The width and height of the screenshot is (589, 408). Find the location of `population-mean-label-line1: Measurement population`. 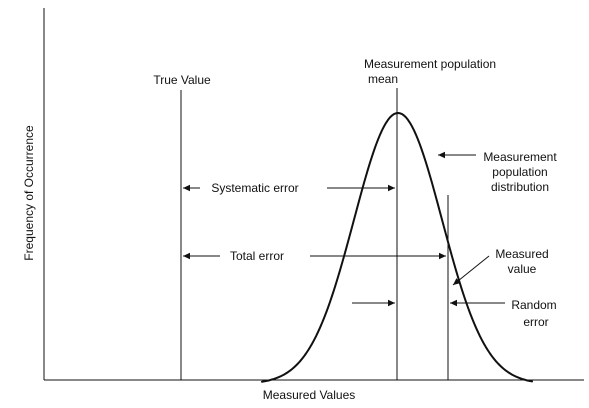

population-mean-label-line1: Measurement population is located at coordinates (430, 64).